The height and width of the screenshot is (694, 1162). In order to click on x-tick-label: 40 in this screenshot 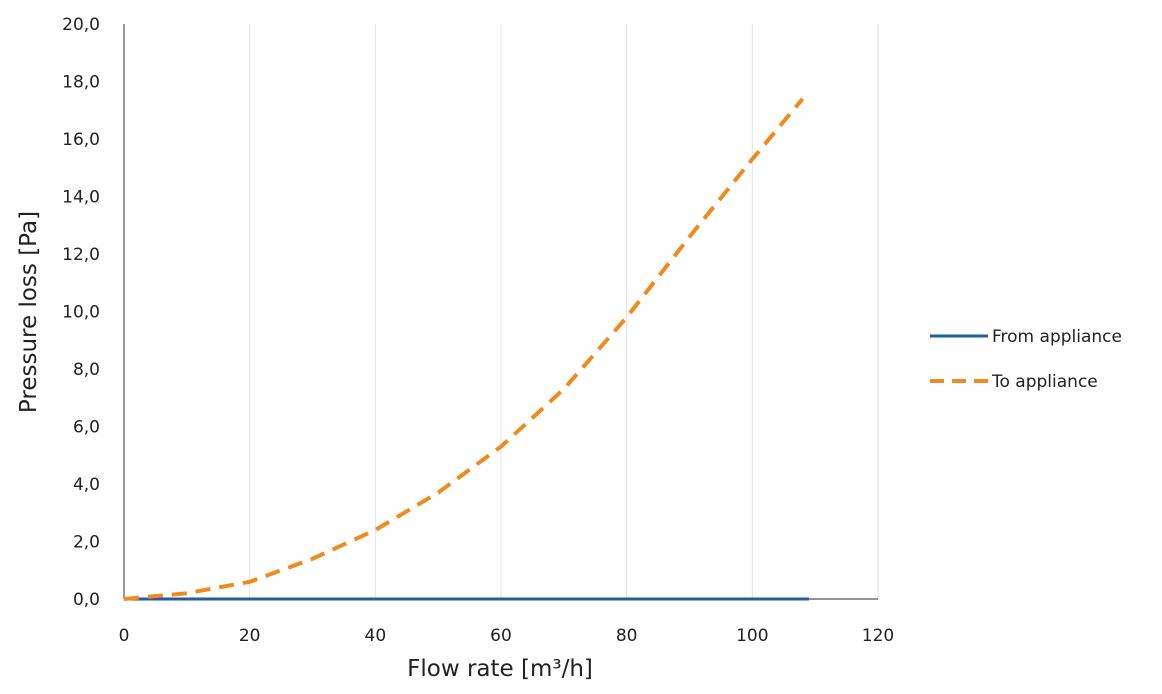, I will do `click(376, 636)`.